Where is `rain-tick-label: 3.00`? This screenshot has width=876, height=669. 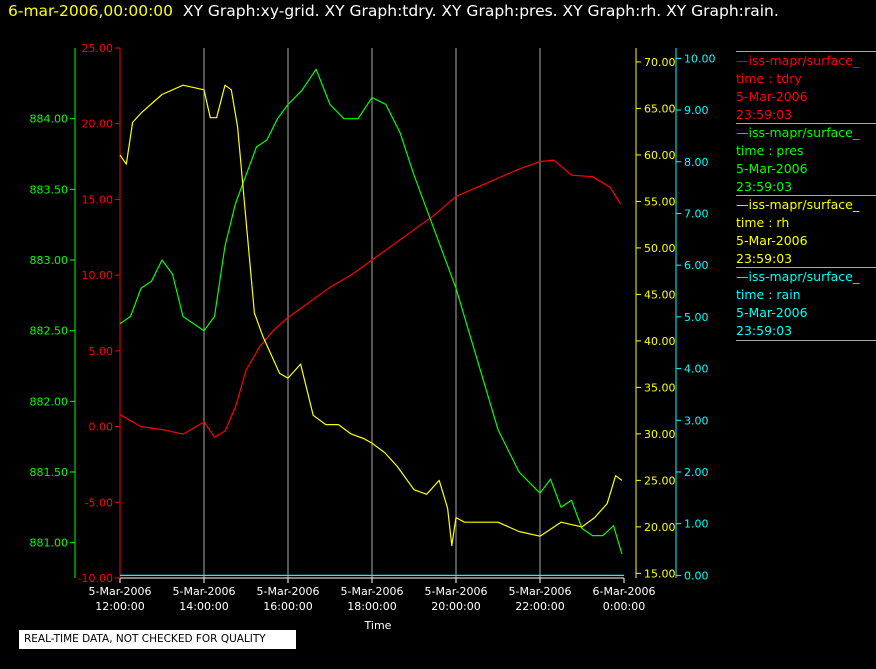
rain-tick-label: 3.00 is located at coordinates (696, 420).